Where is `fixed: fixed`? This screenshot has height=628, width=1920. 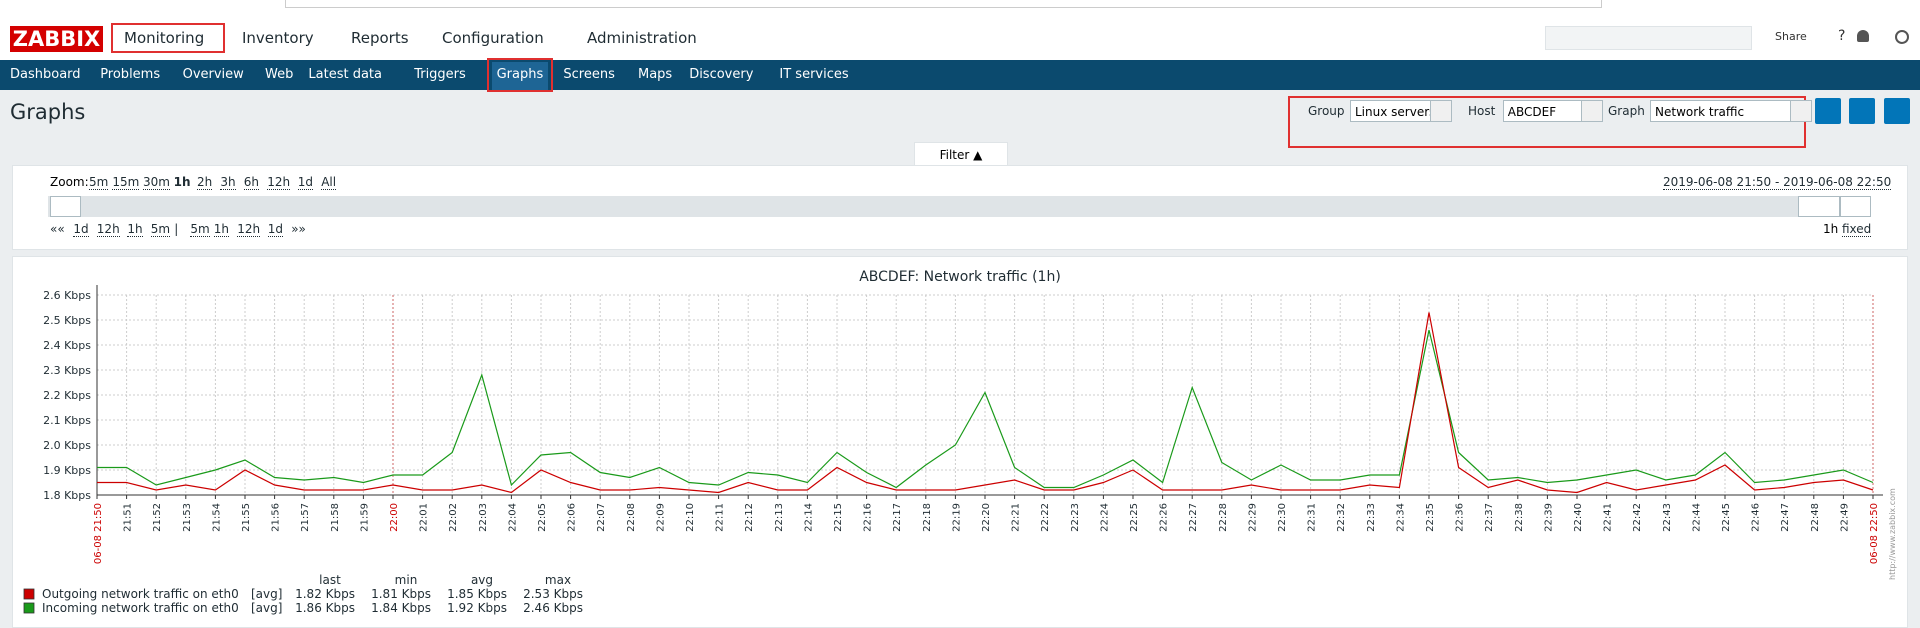 fixed: fixed is located at coordinates (1857, 229).